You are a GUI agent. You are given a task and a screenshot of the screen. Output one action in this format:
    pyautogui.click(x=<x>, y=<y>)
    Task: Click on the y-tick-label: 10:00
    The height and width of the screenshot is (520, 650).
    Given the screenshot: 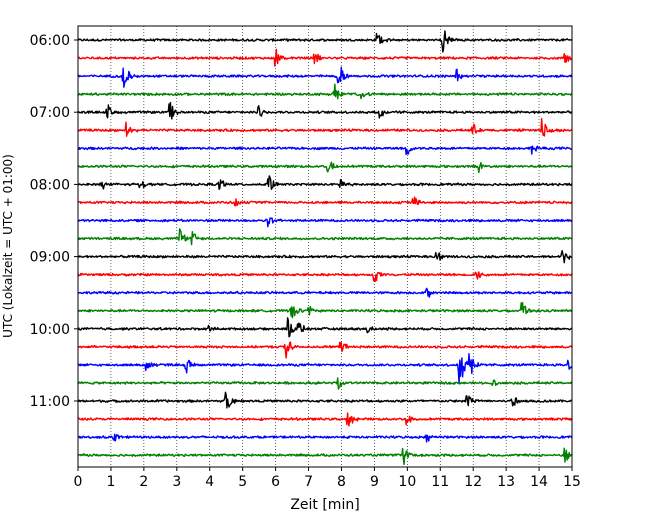 What is the action you would take?
    pyautogui.click(x=50, y=330)
    